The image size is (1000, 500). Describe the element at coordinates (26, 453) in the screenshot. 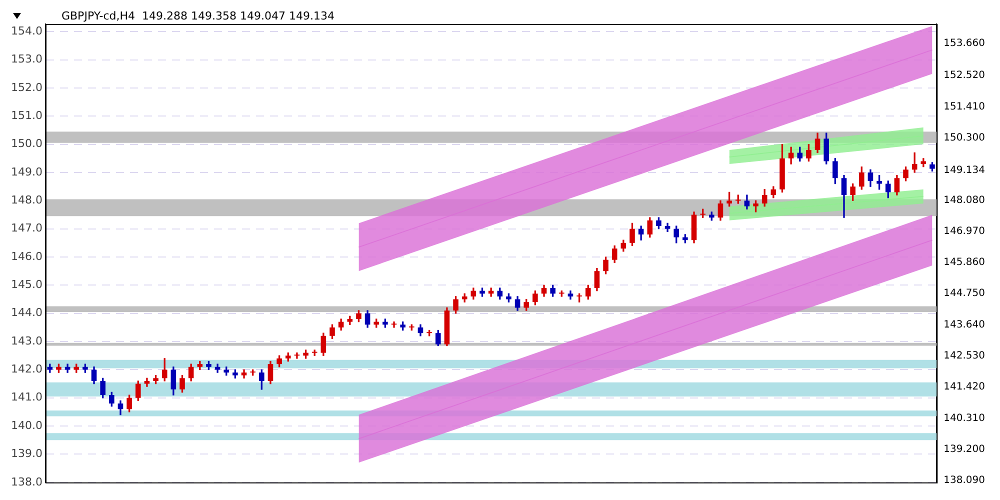

I see `y-tick-label: 139.0` at that location.